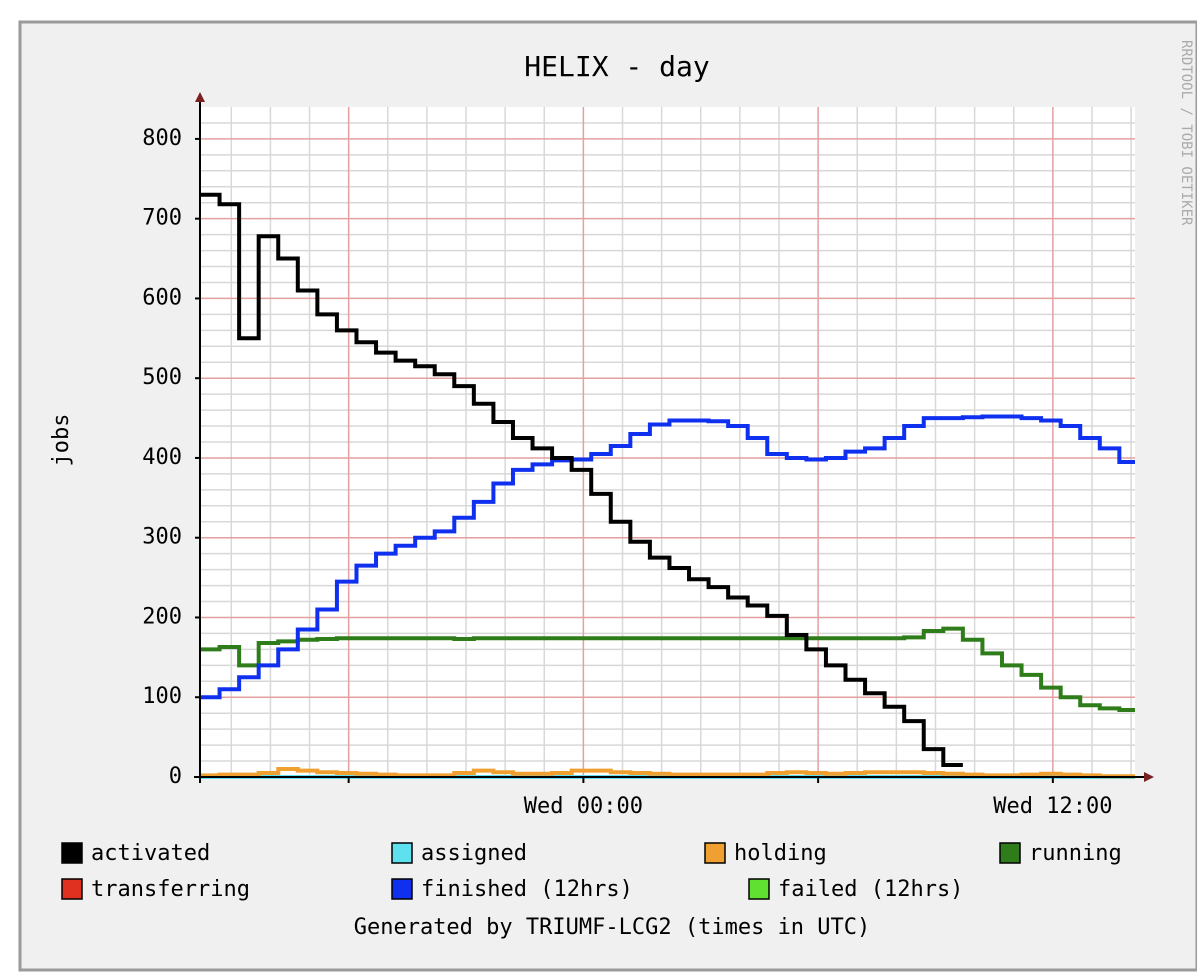 The width and height of the screenshot is (1197, 973). Describe the element at coordinates (1149, 777) in the screenshot. I see `x-axis-arrow` at that location.